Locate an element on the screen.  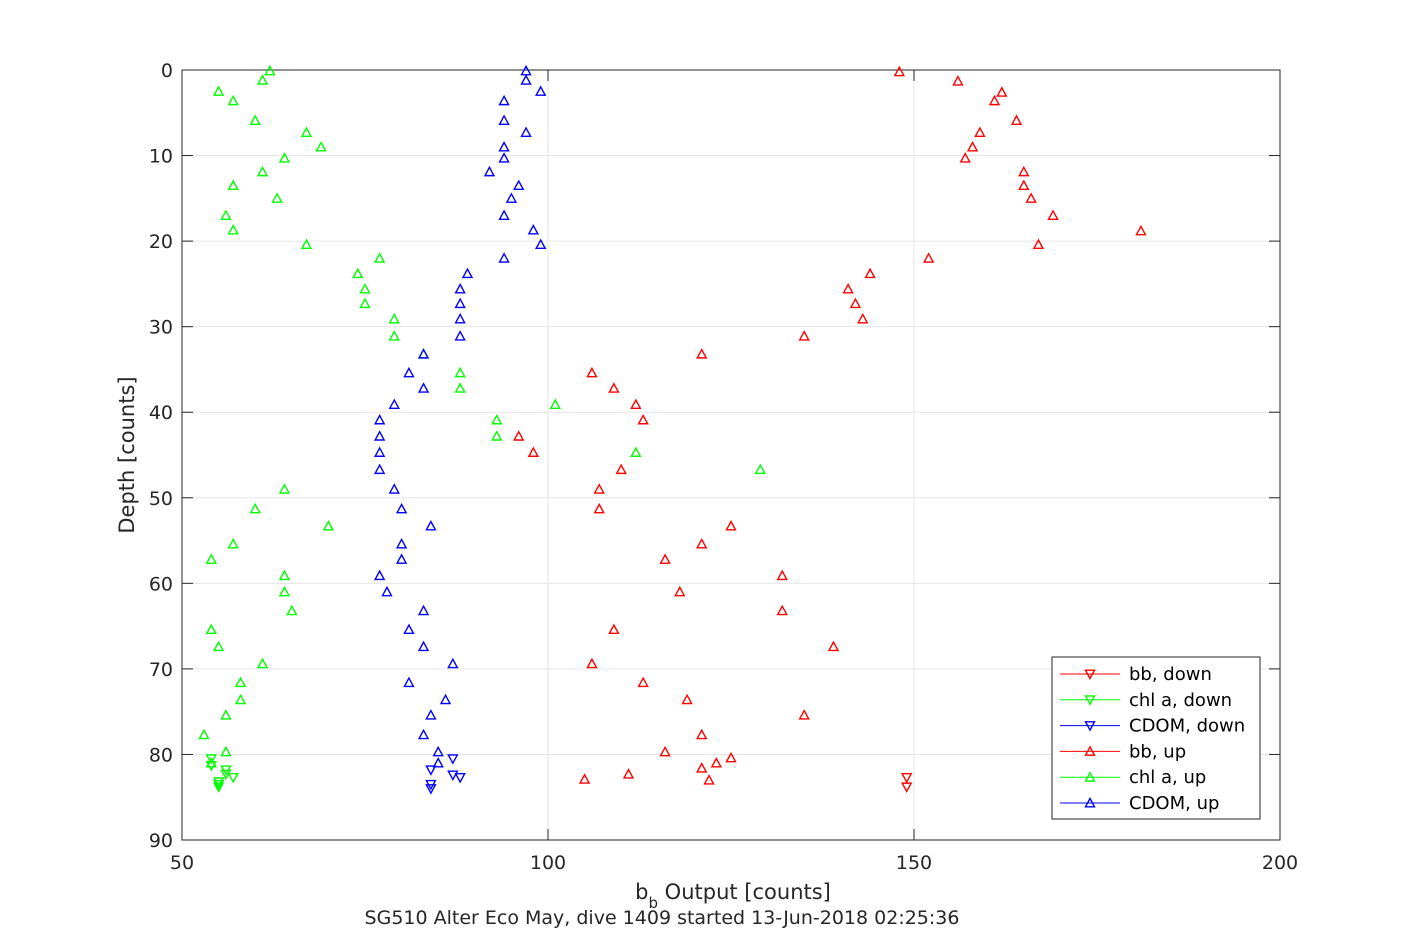
y-axis-label: Depth [counts] is located at coordinates (127, 454).